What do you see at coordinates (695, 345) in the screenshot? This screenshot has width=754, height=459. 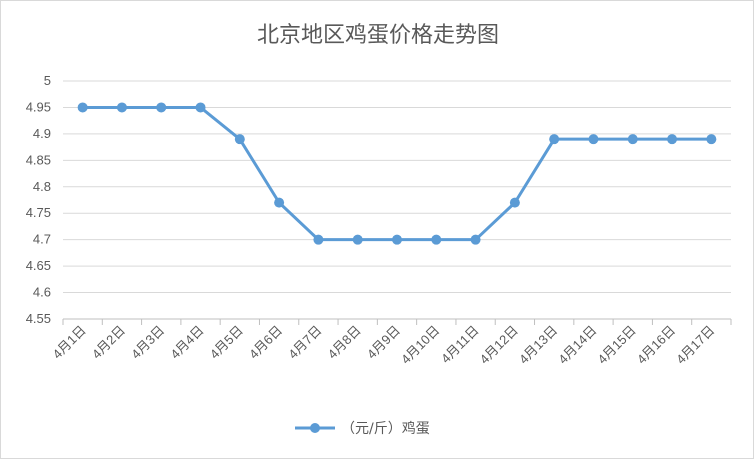 I see `x-tick-label: 4月17日` at bounding box center [695, 345].